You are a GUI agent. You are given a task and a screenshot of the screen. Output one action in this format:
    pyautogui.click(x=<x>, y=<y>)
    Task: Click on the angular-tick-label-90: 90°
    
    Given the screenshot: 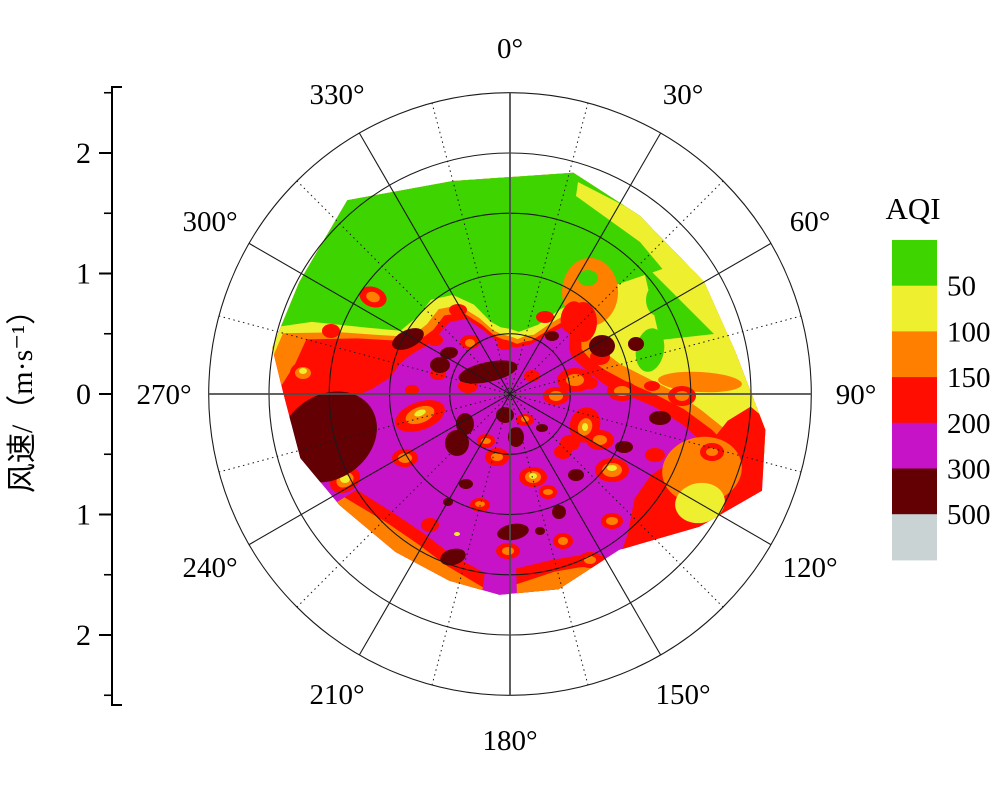 What is the action you would take?
    pyautogui.click(x=856, y=395)
    